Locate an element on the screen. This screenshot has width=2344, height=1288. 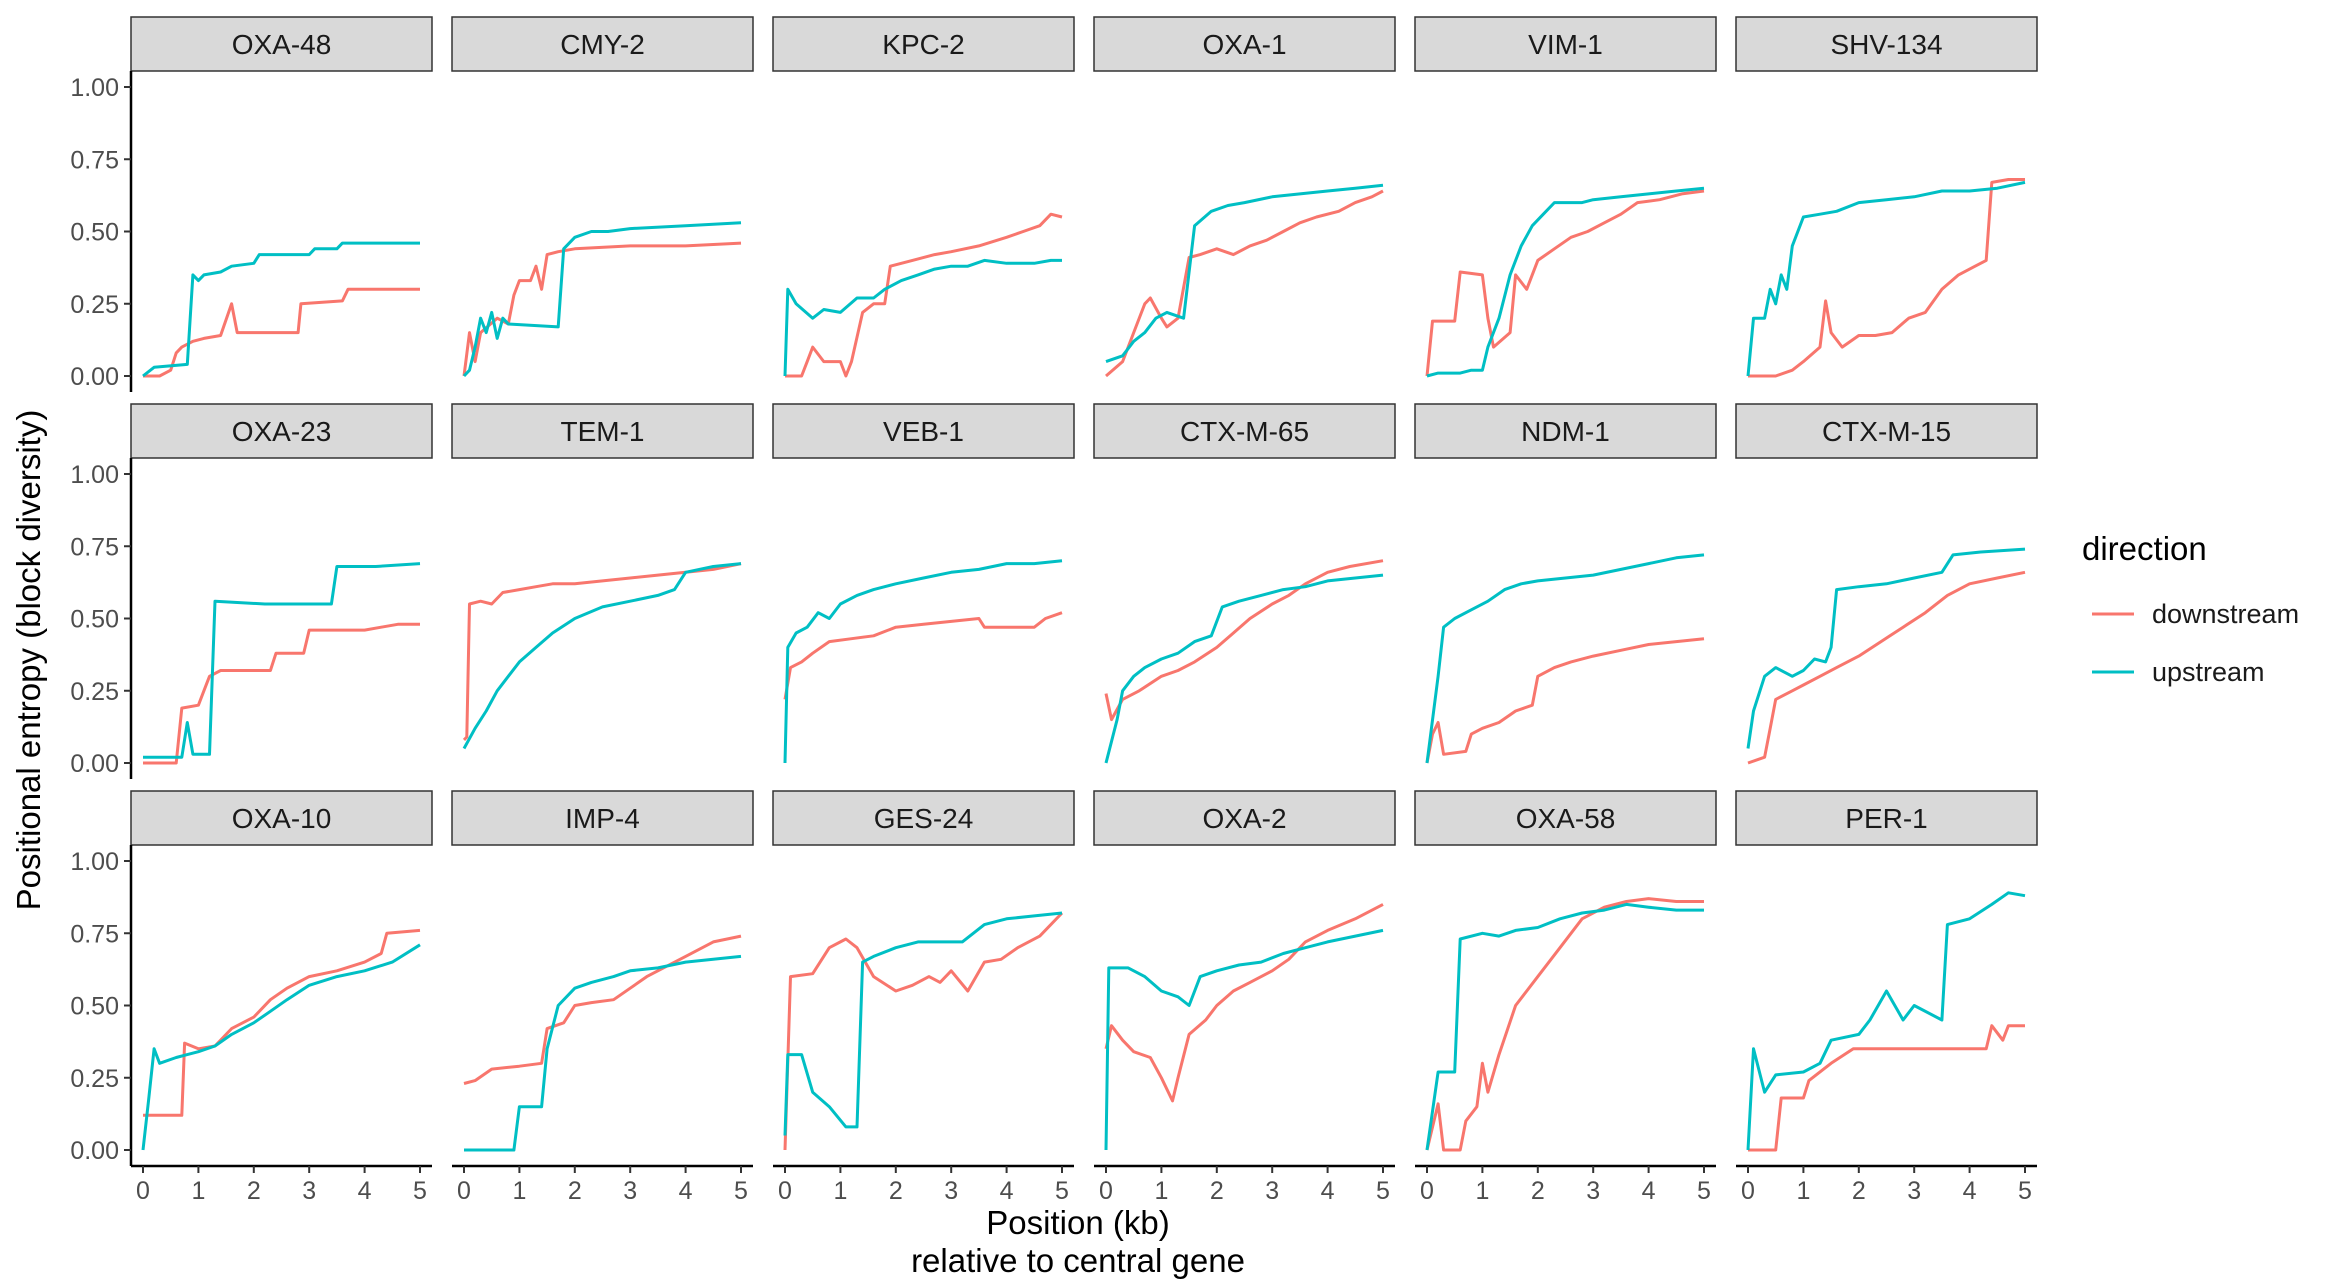
facet-label: IMP-4 is located at coordinates (602, 818).